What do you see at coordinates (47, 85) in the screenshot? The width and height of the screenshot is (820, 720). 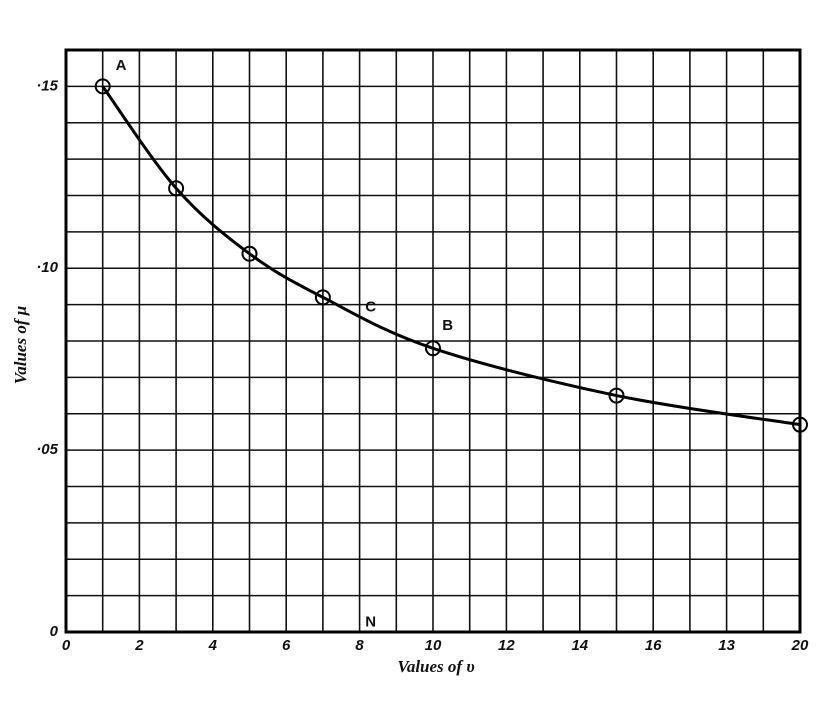 I see `y-tick-label: ·15` at bounding box center [47, 85].